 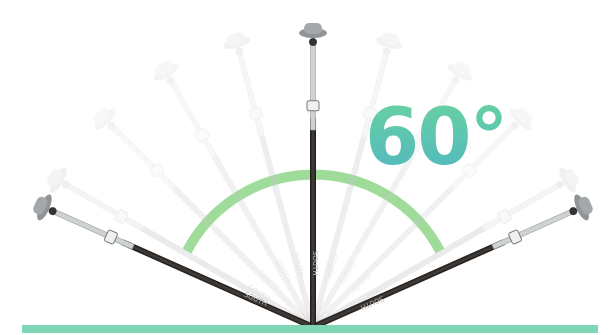 I want to click on tilt-angle-label: 60°, so click(x=436, y=138).